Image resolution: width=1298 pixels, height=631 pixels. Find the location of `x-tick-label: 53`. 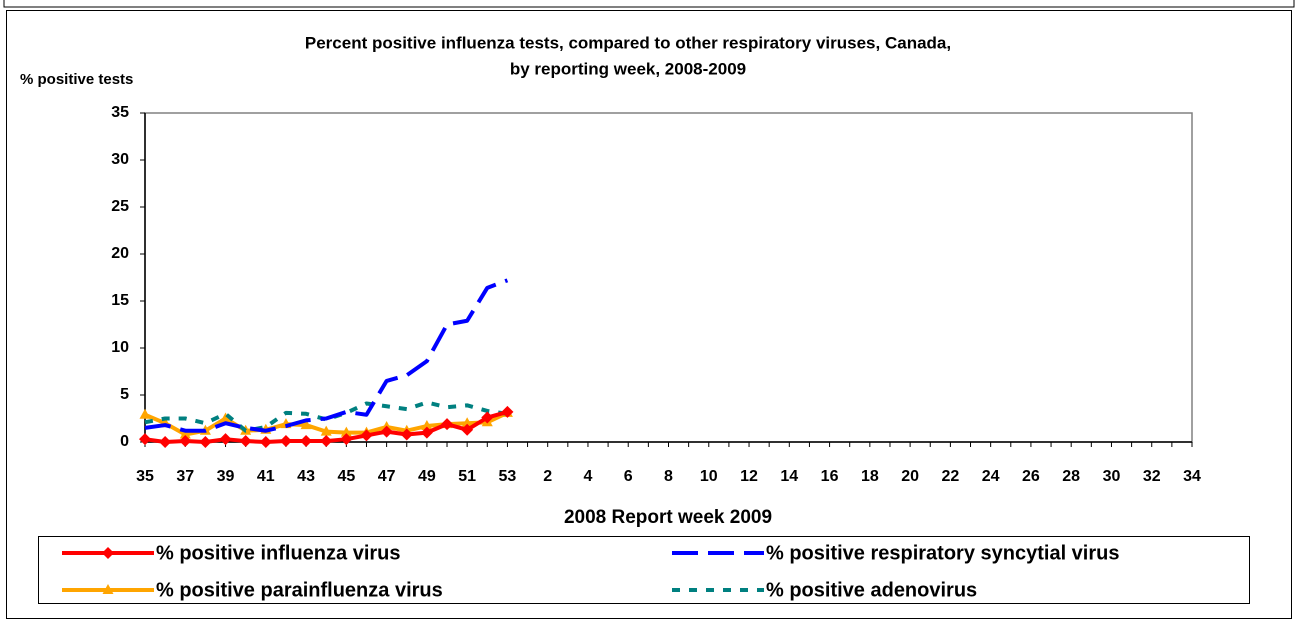

x-tick-label: 53 is located at coordinates (508, 476).